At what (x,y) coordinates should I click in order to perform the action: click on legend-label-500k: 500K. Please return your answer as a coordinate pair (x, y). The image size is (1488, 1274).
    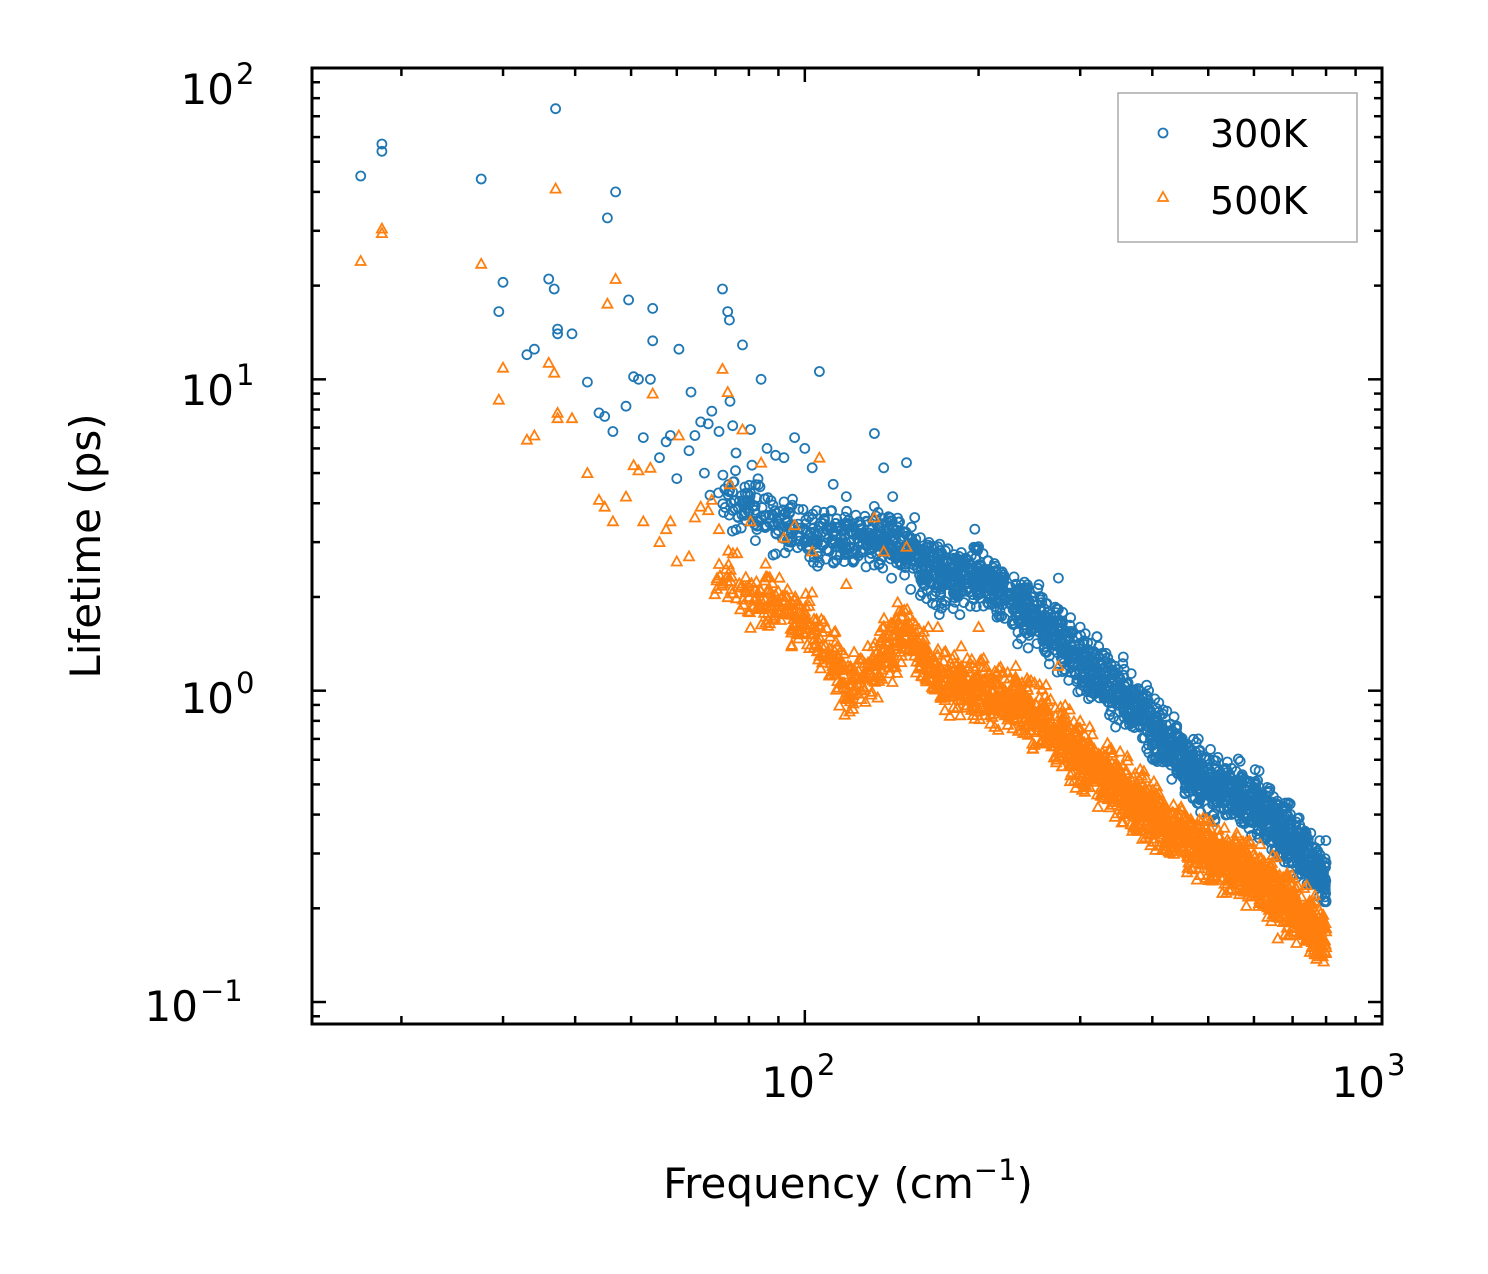
    Looking at the image, I should click on (1259, 201).